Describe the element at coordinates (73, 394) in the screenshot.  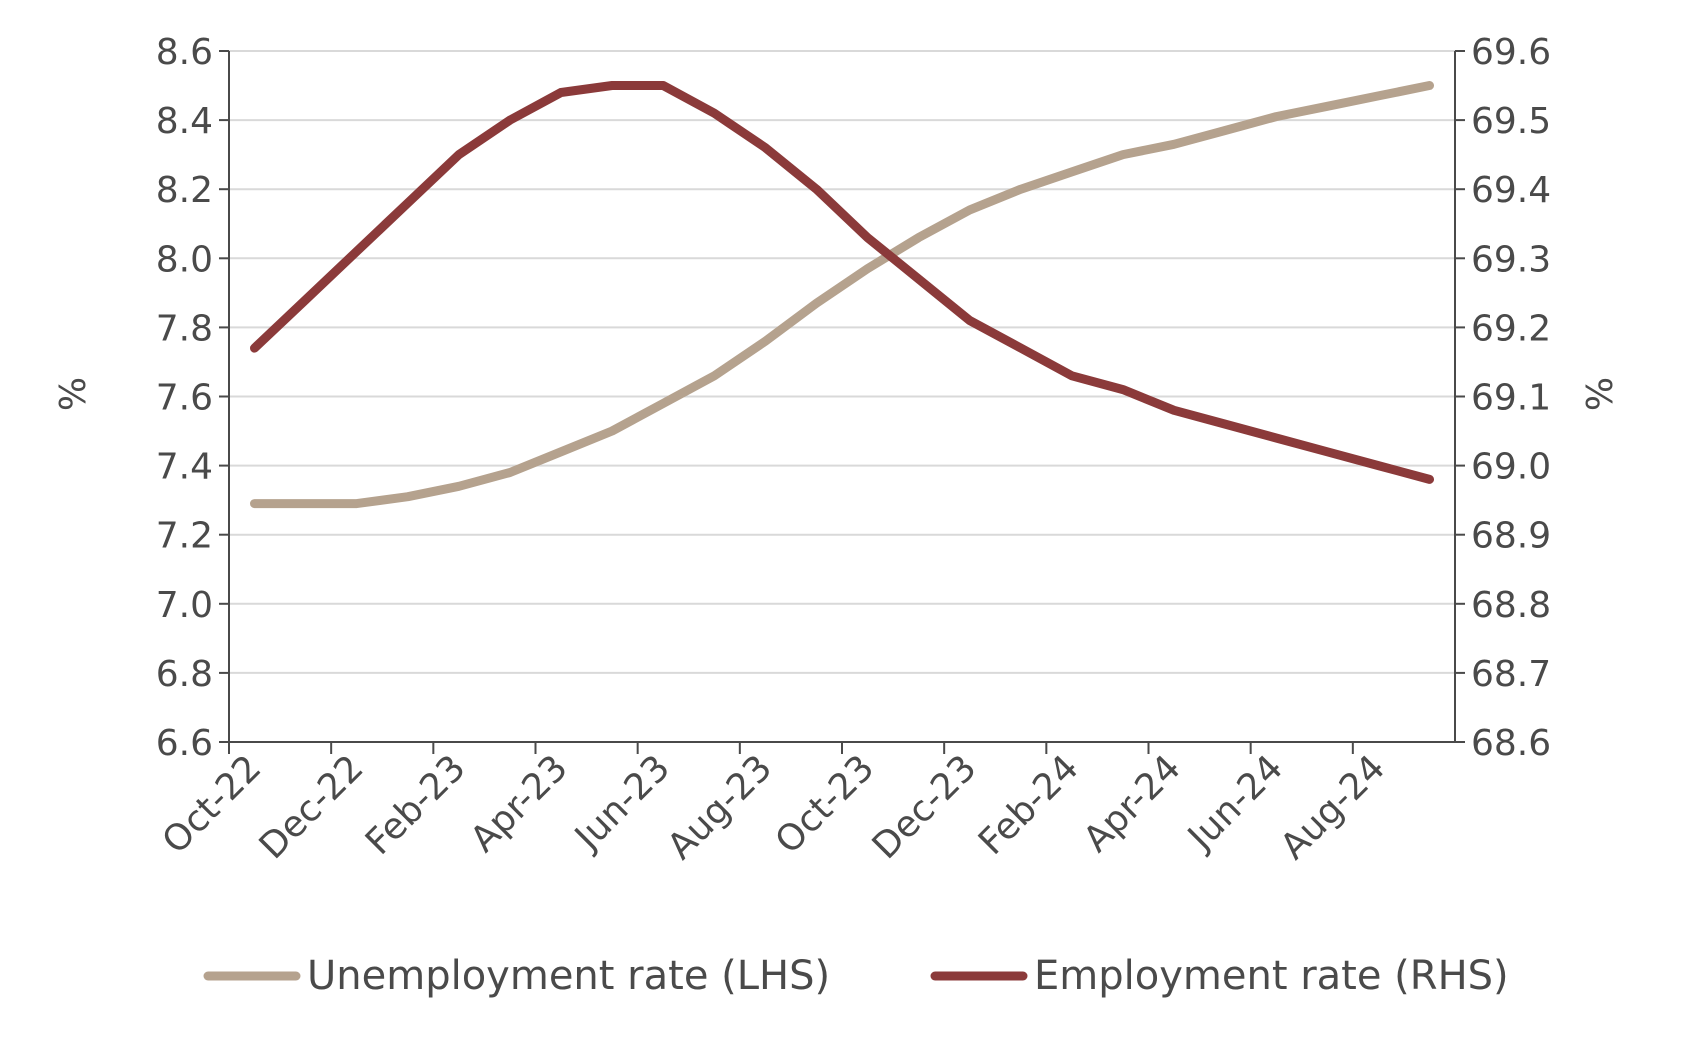
I see `y-axis-left-title: %` at that location.